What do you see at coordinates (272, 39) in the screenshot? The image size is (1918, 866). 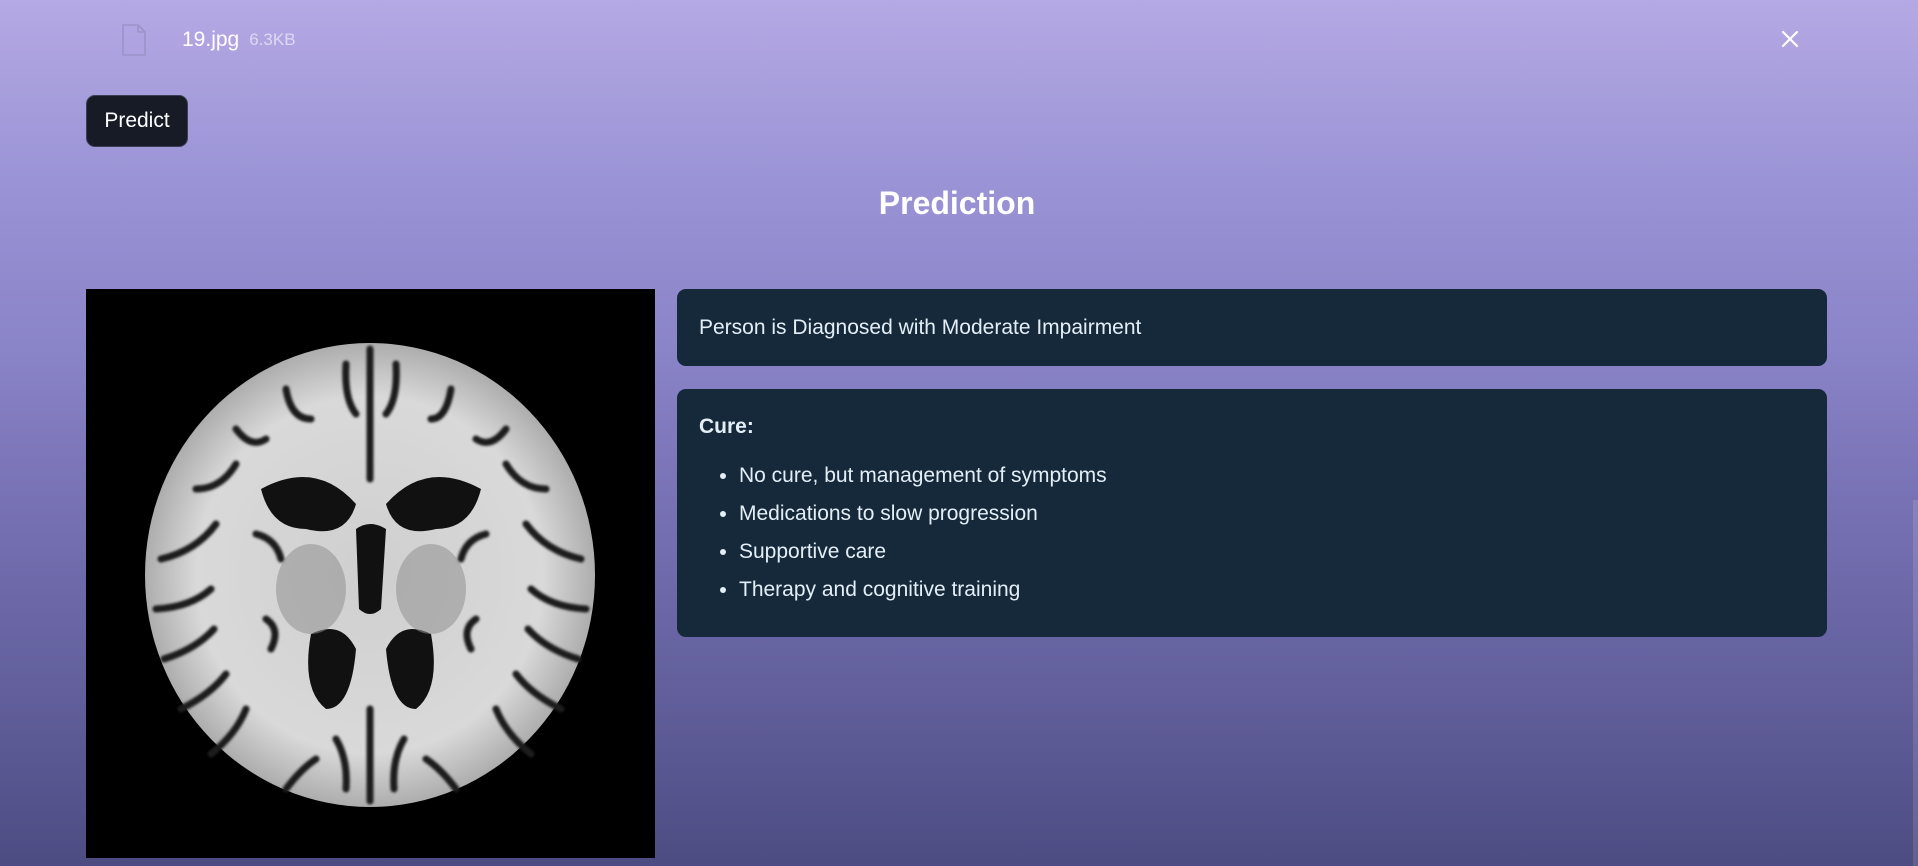 I see `file-size: 6.3KB` at bounding box center [272, 39].